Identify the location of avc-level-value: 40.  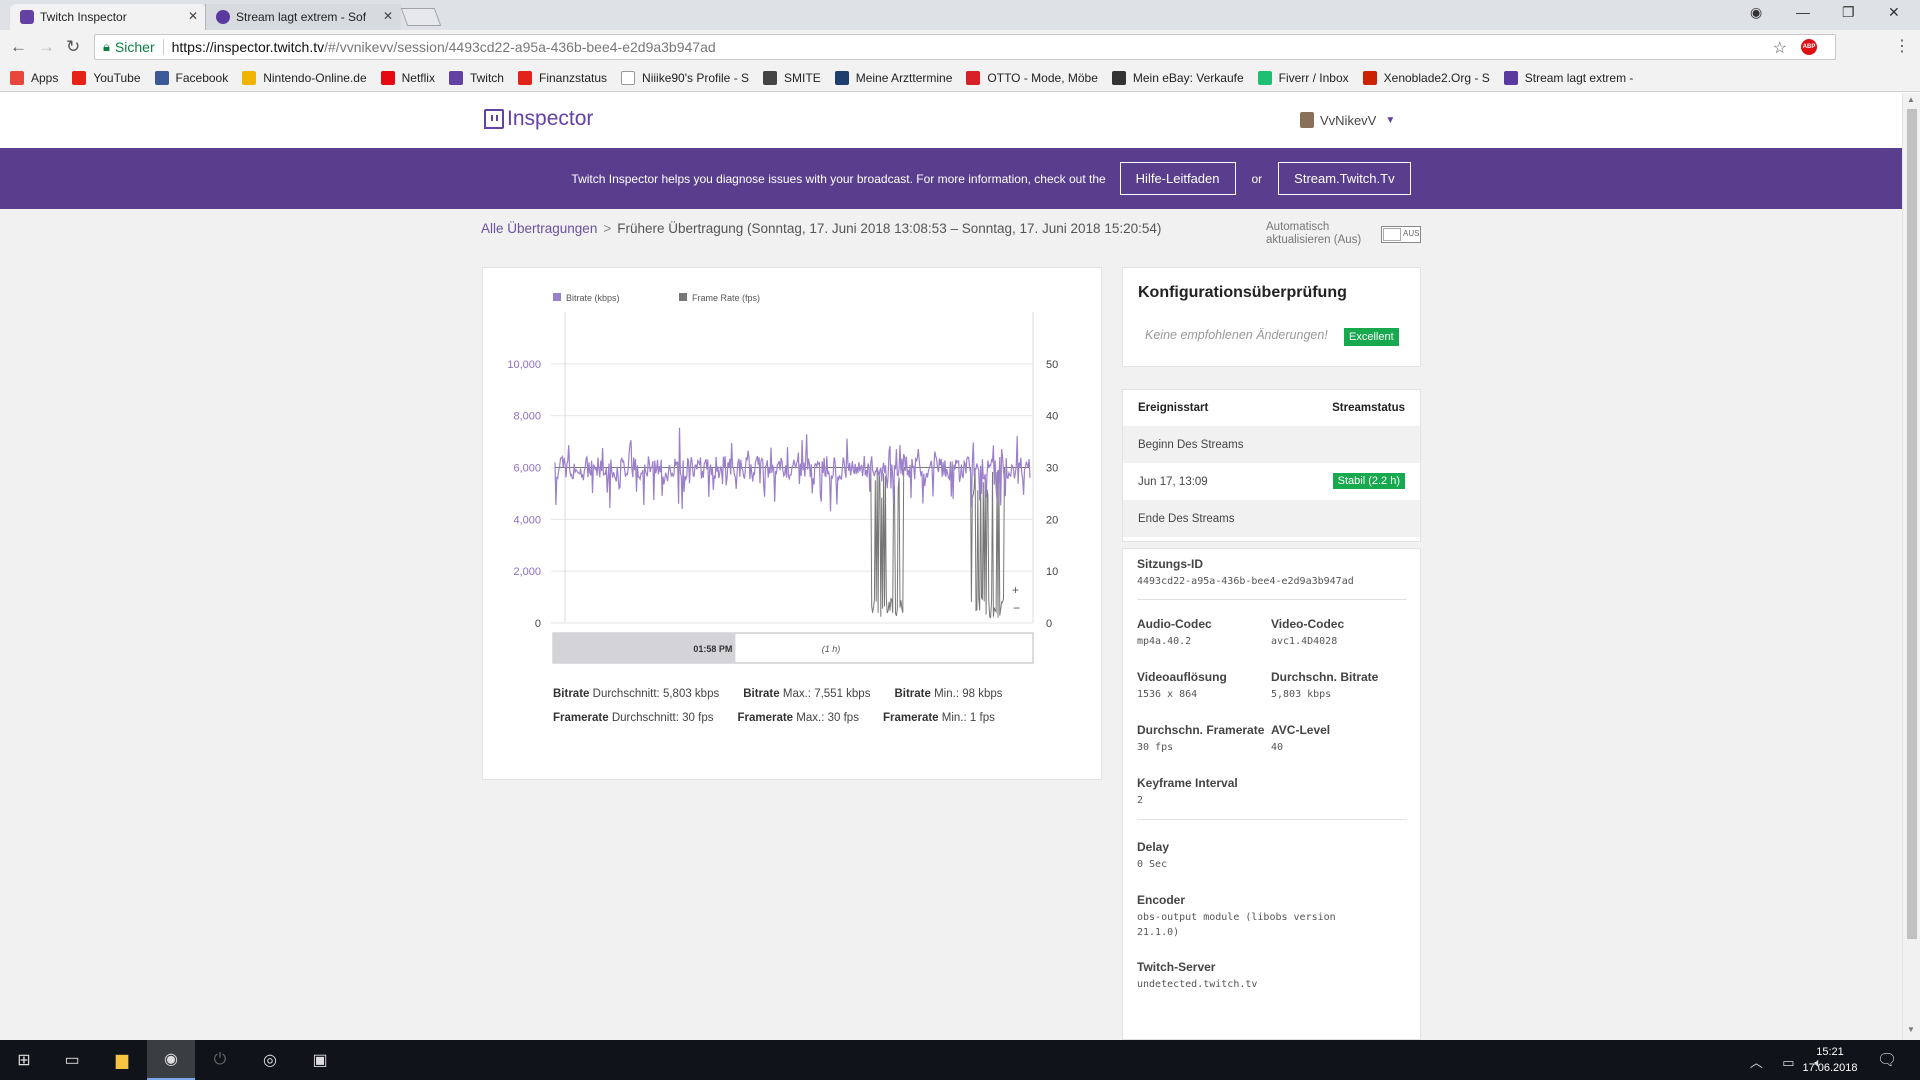
(1277, 747).